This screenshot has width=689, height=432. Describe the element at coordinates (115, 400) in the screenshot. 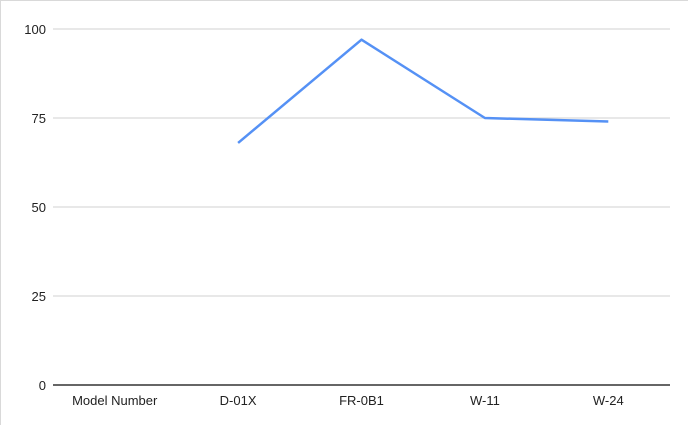

I see `x-tick-label: Model Number` at that location.